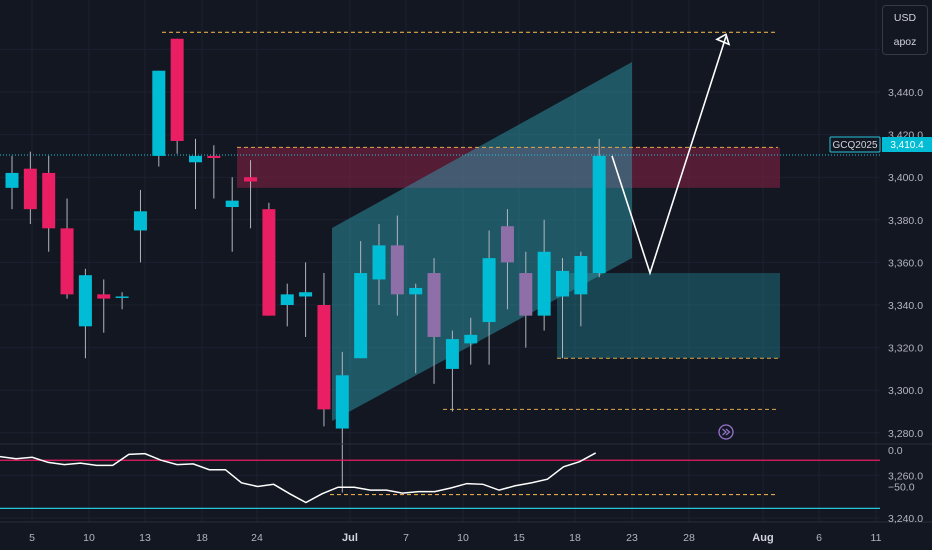  Describe the element at coordinates (668, 316) in the screenshot. I see `support-zone` at that location.